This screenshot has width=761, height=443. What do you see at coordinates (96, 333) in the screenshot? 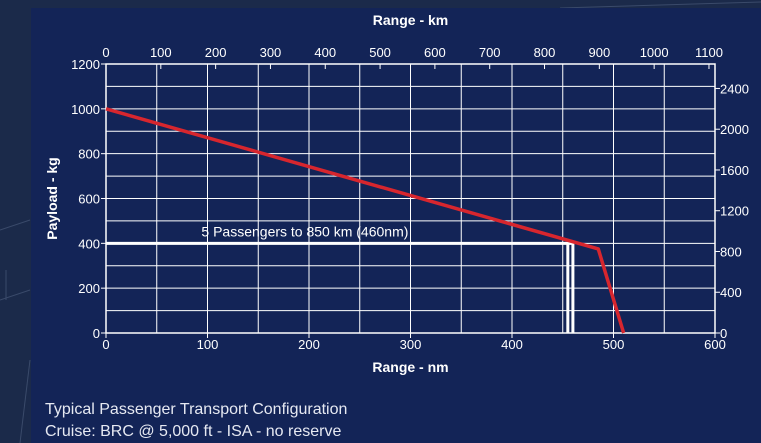
I see `y-tick-label: 0` at bounding box center [96, 333].